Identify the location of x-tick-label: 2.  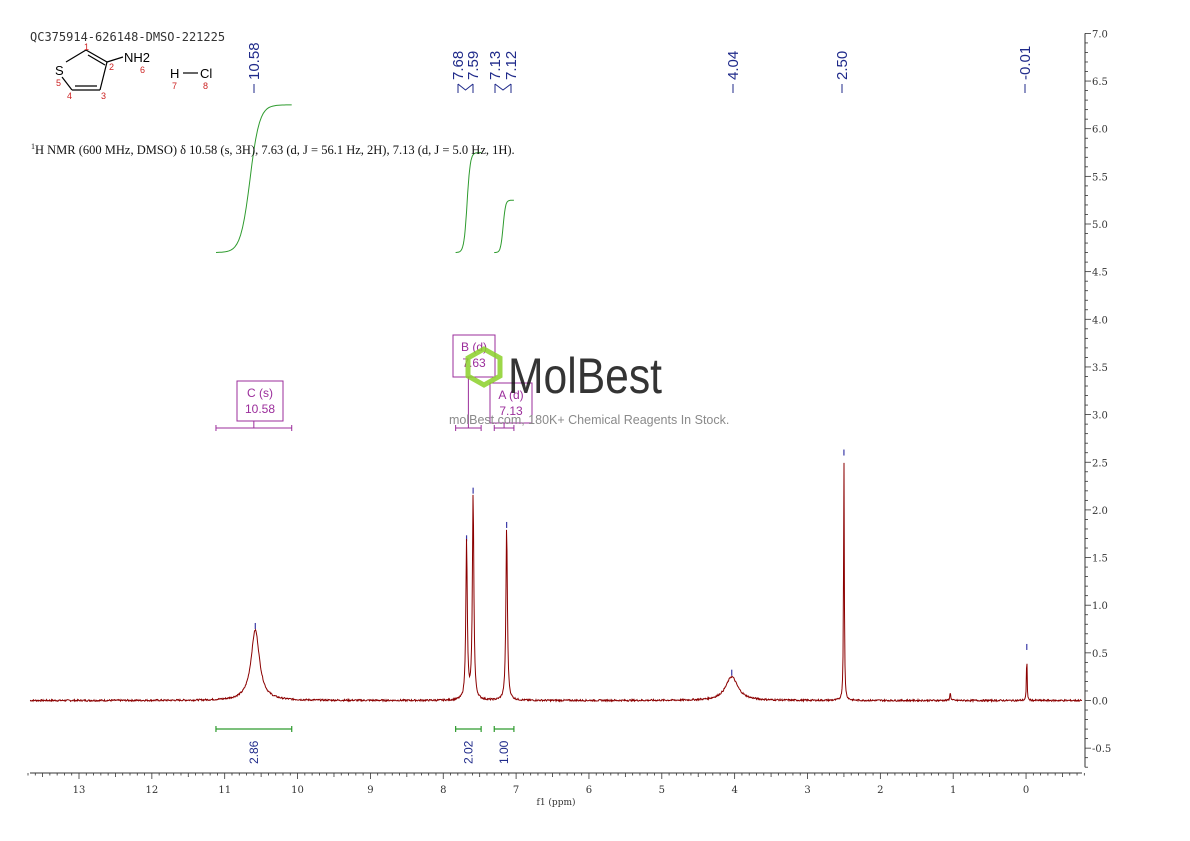
(880, 790).